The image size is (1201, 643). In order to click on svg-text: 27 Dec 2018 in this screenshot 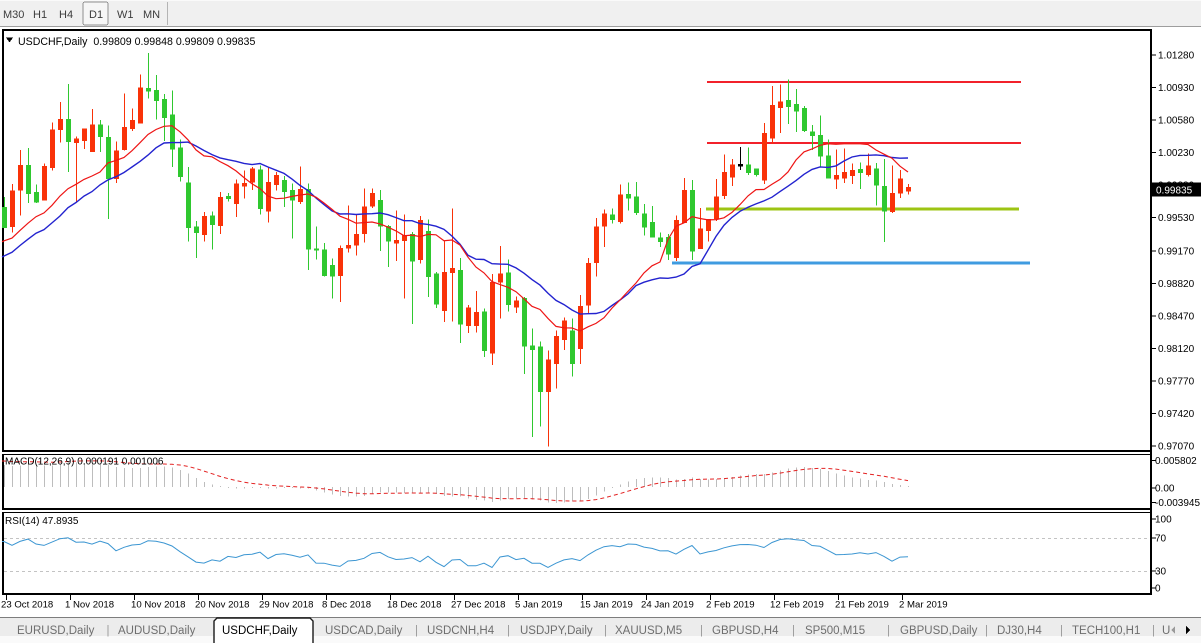, I will do `click(478, 605)`.